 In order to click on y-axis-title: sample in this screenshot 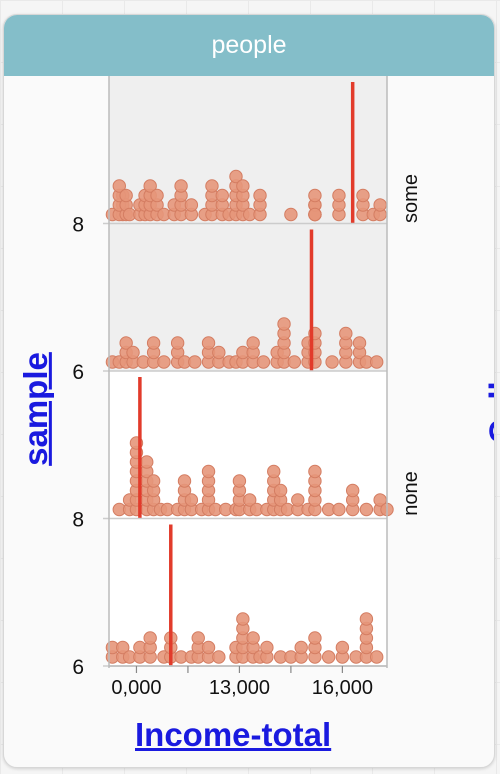, I will do `click(35, 409)`.